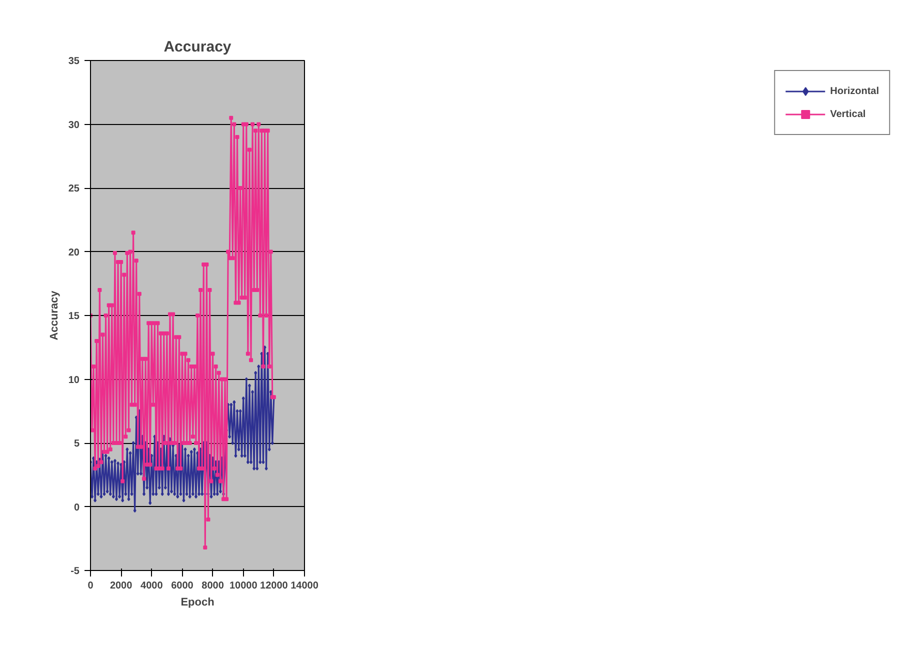  What do you see at coordinates (304, 586) in the screenshot?
I see `x-tick-label: 14000` at bounding box center [304, 586].